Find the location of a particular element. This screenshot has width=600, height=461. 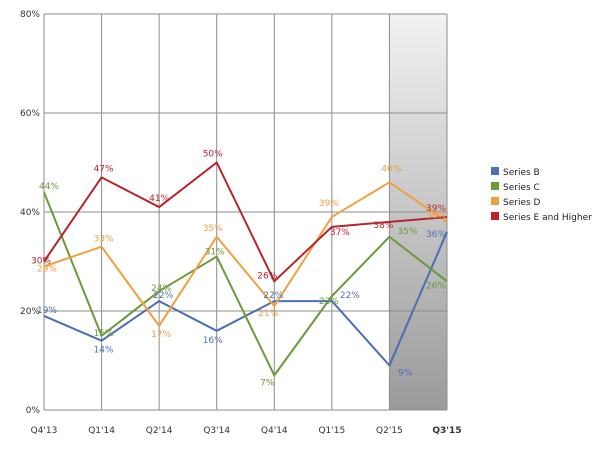

data-label: 15% is located at coordinates (104, 334).